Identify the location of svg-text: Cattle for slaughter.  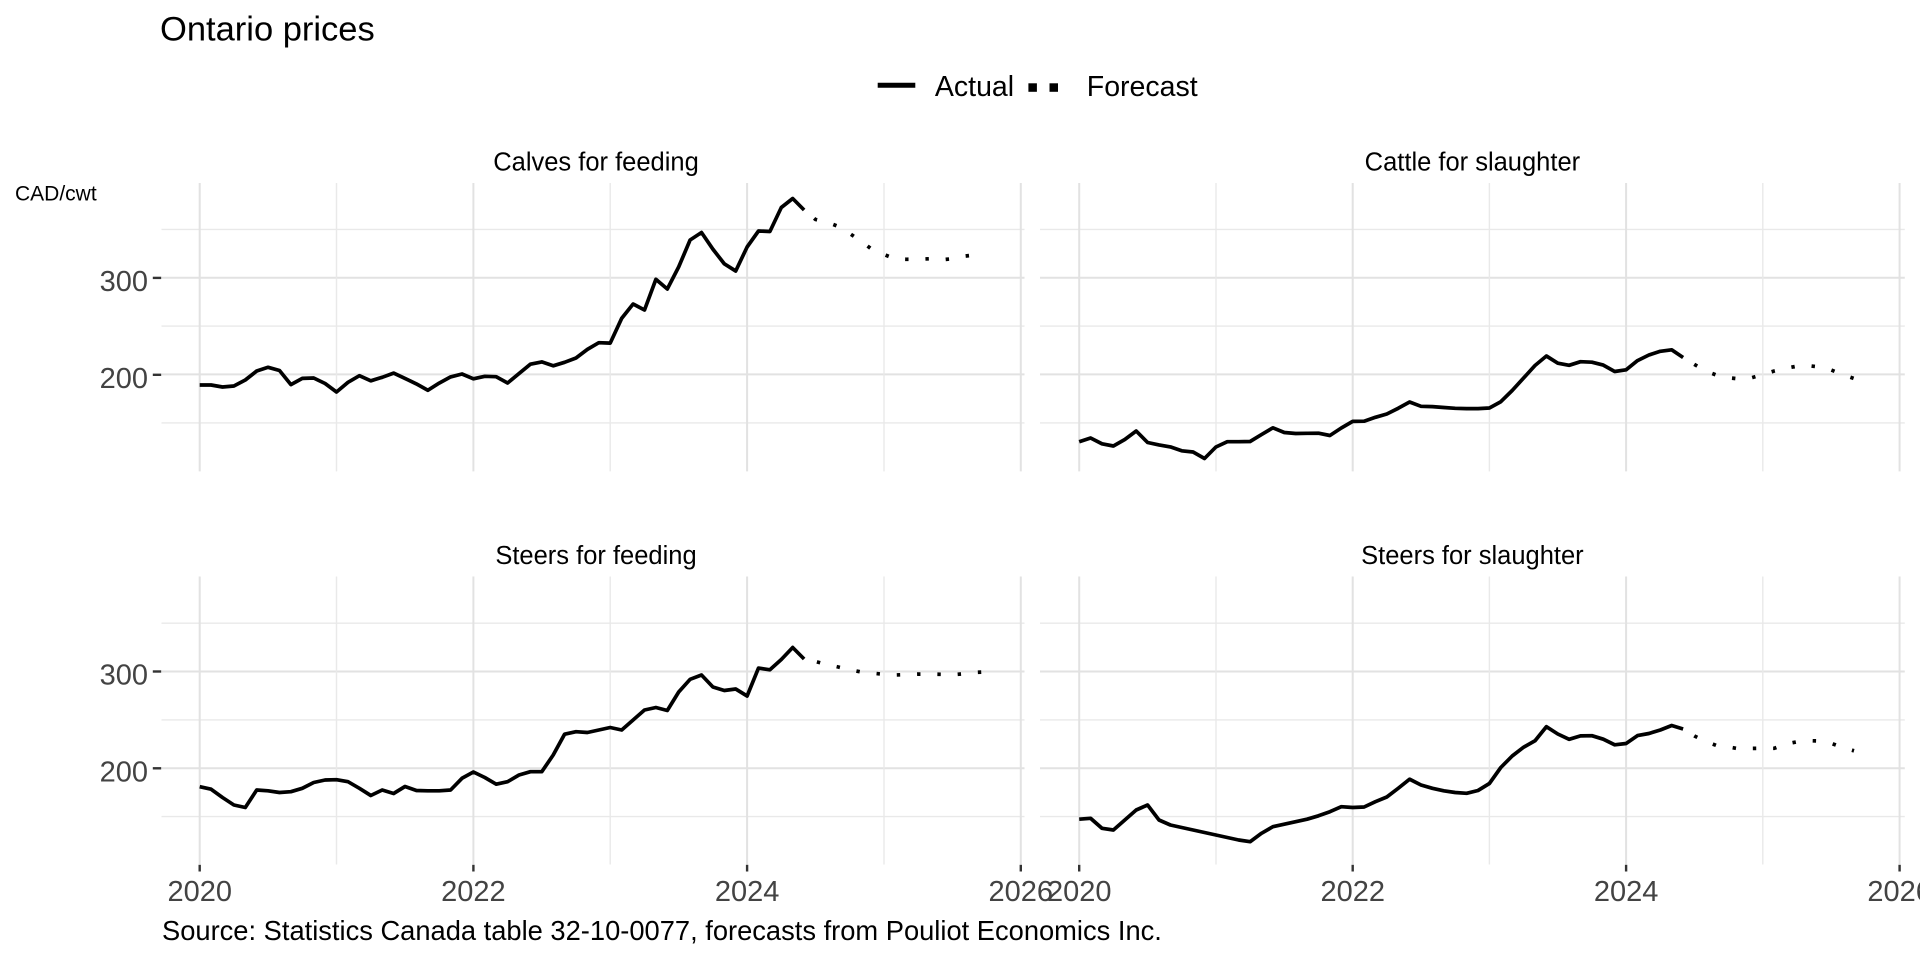
(1473, 163).